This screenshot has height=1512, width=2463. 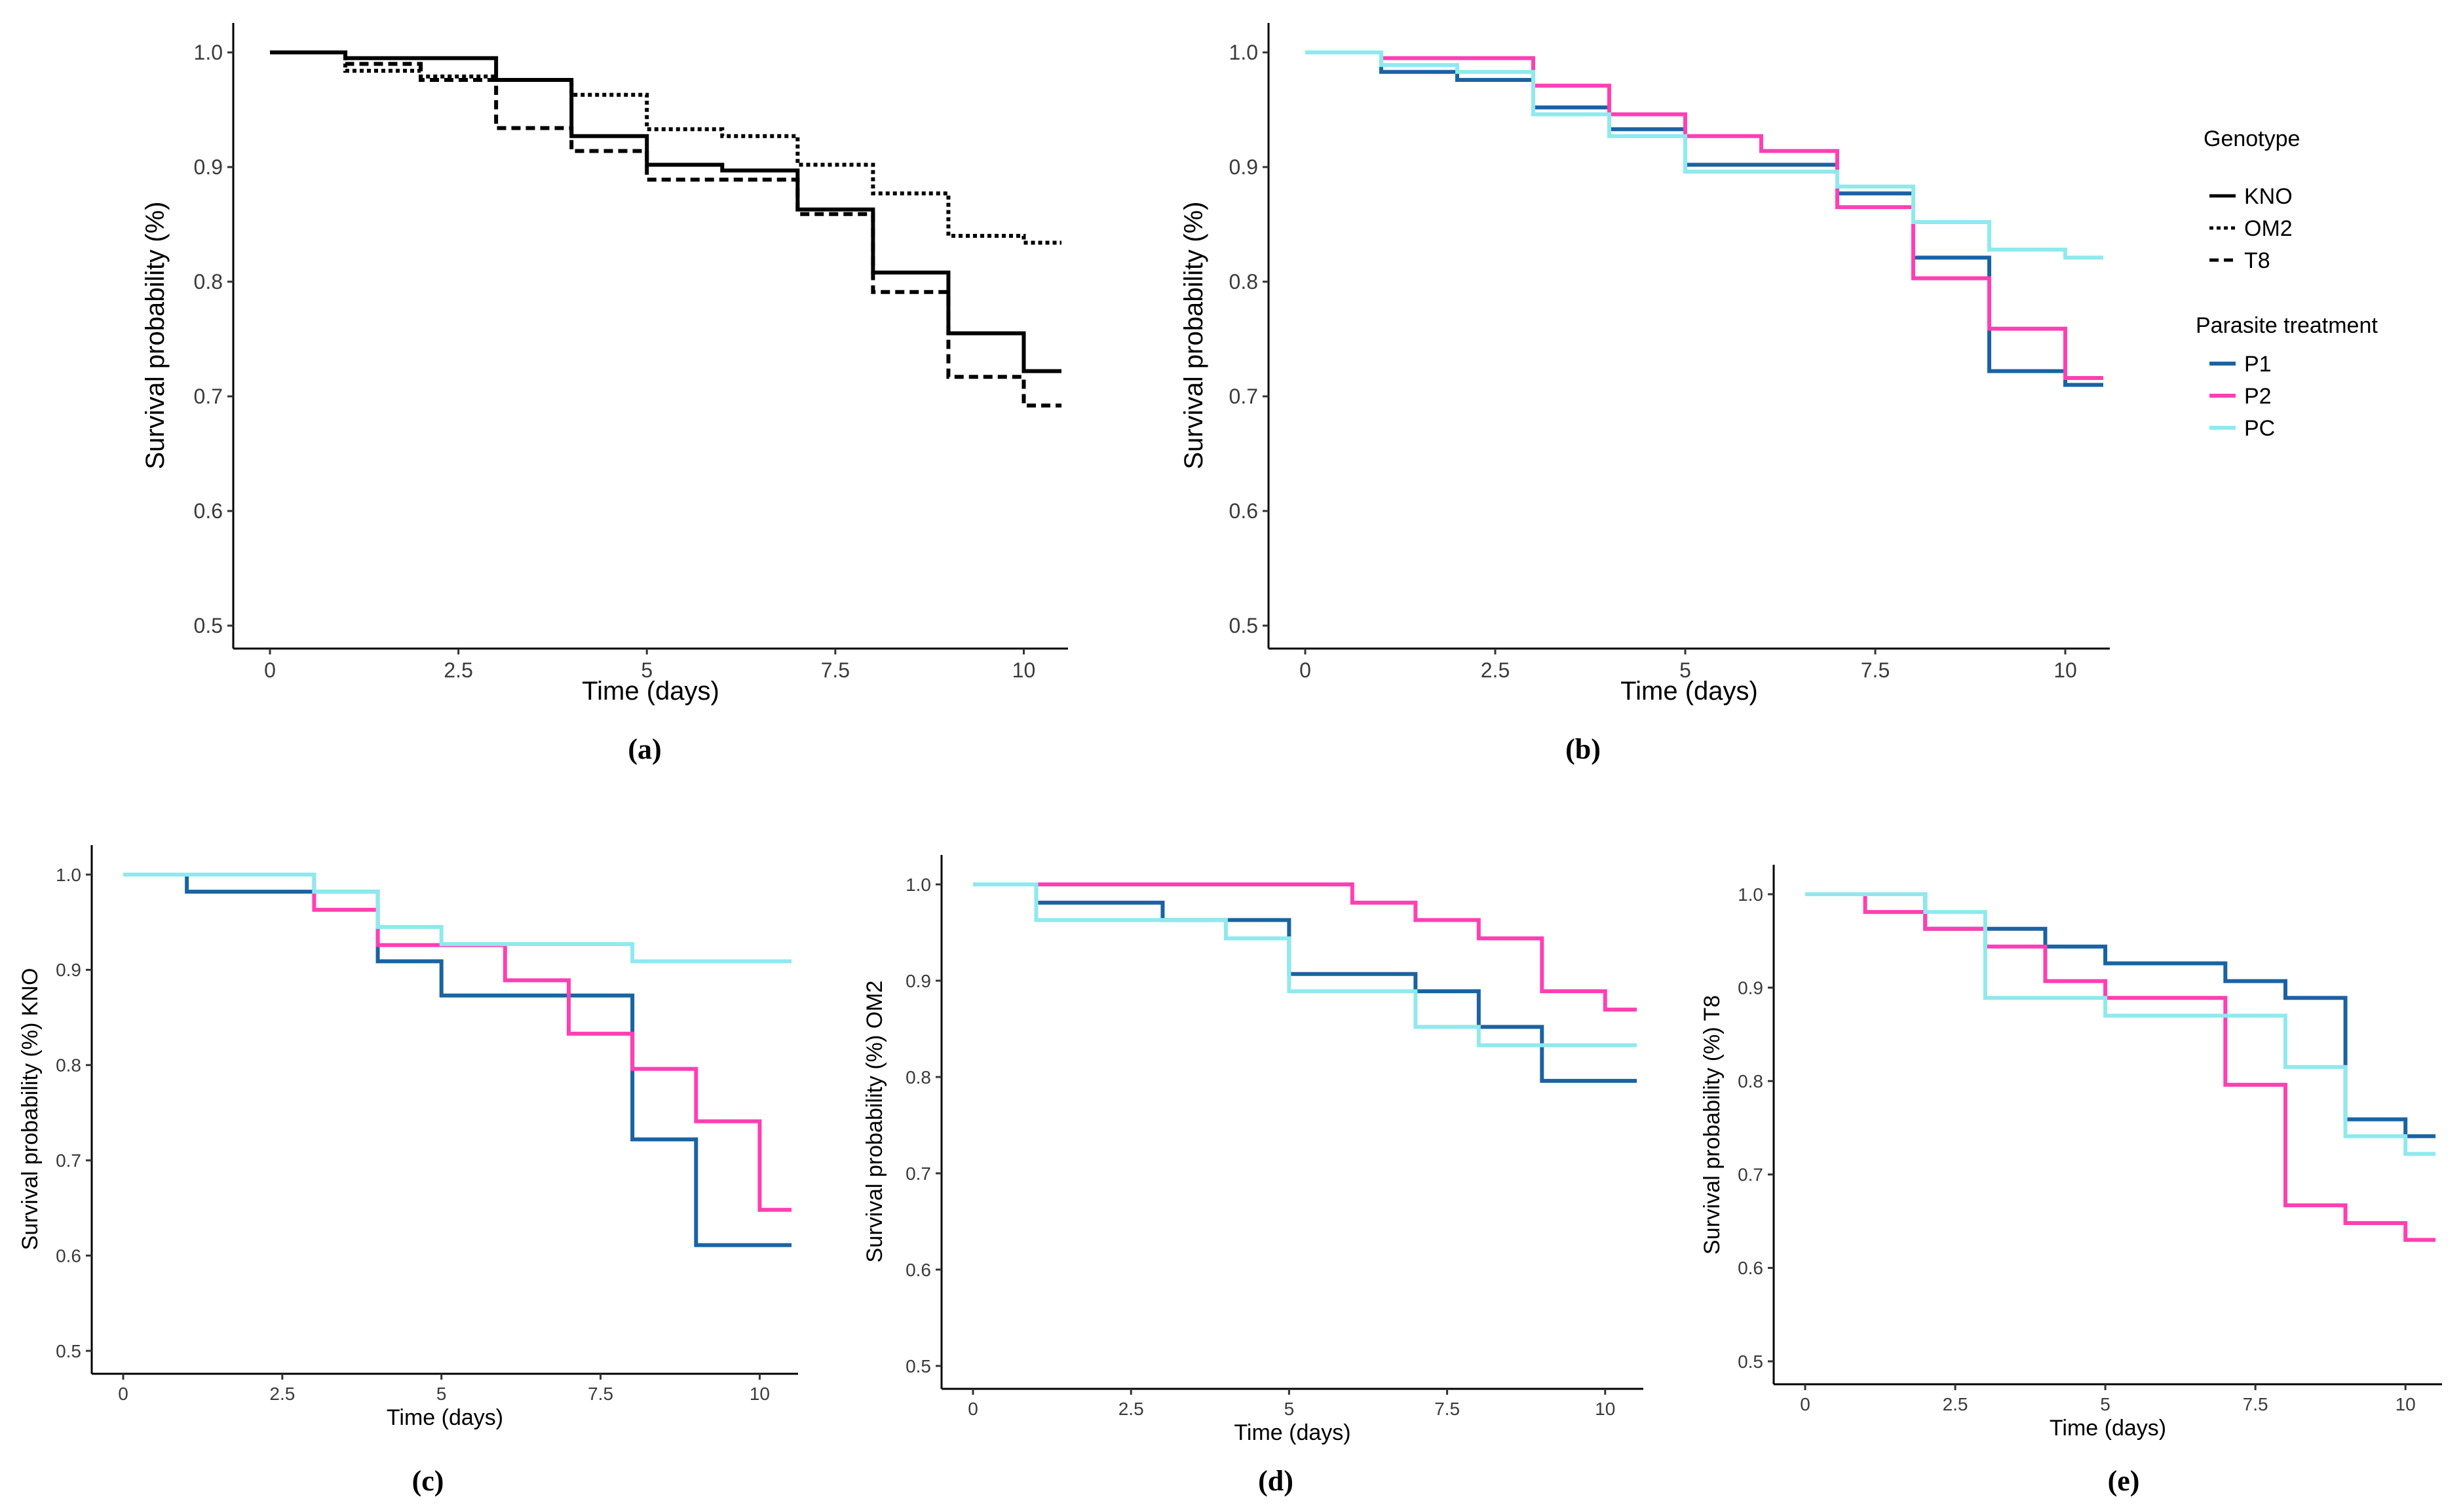 I want to click on legend-label-om2: OM2, so click(x=2268, y=229).